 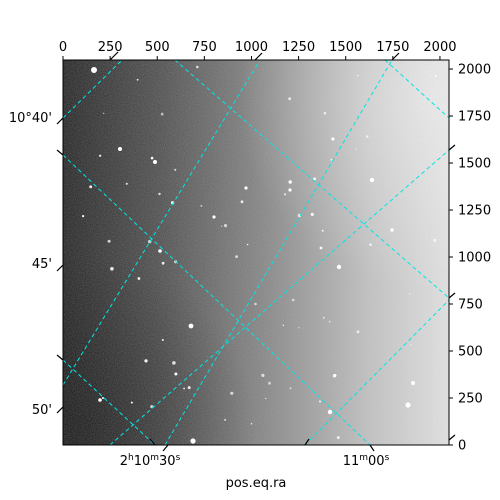 What do you see at coordinates (462, 446) in the screenshot?
I see `y-pixel-tick-label: 0` at bounding box center [462, 446].